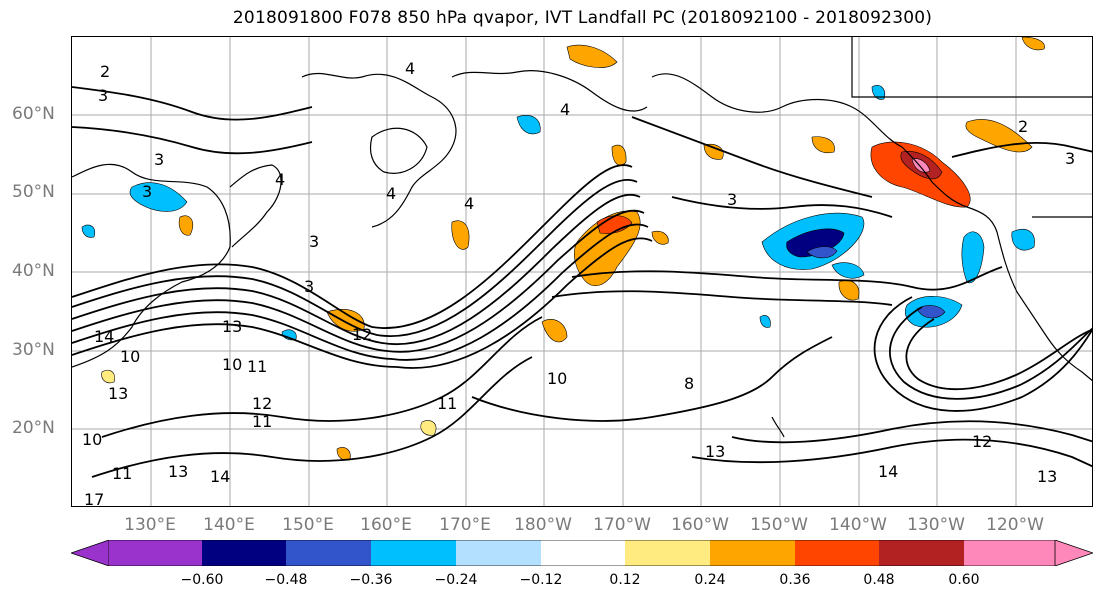  Describe the element at coordinates (1073, 553) in the screenshot. I see `colorbar-extend-max` at that location.